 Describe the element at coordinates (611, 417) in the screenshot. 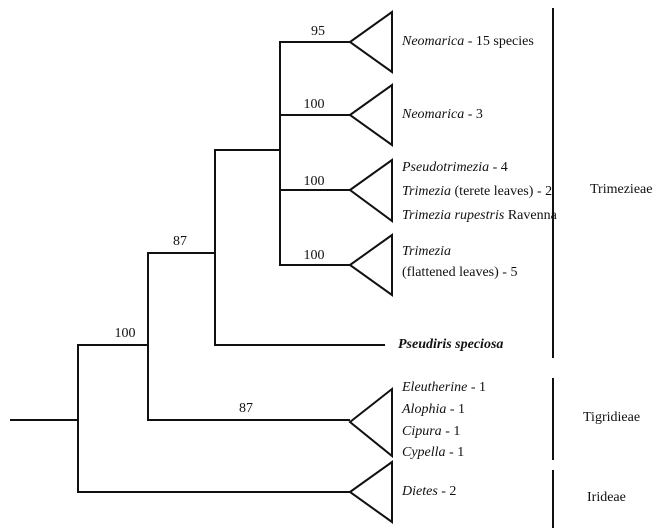

I see `tribe: Tigridieae` at that location.